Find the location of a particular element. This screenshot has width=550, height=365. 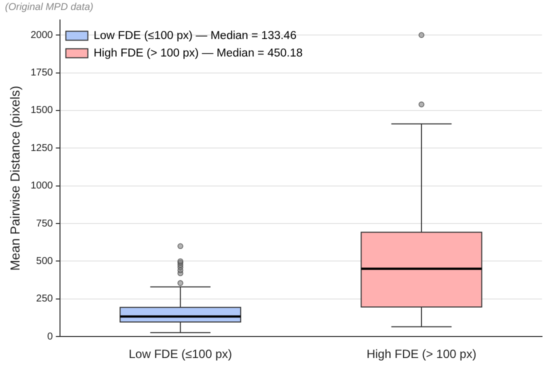

y-tick-label: 1250 is located at coordinates (42, 148).